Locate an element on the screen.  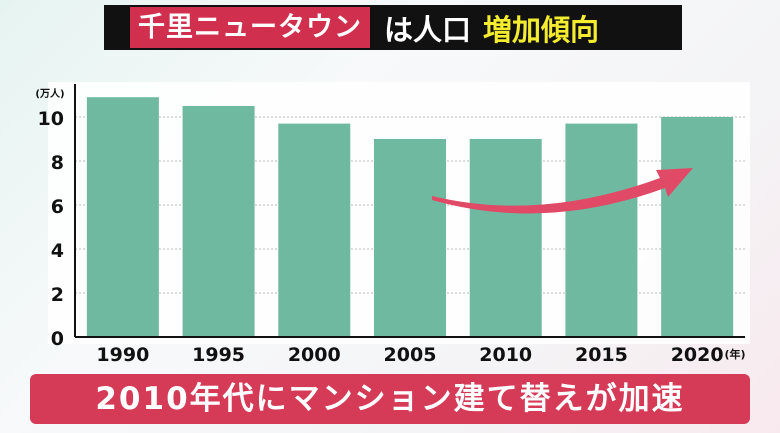
x-tick-label: 2010 is located at coordinates (505, 355).